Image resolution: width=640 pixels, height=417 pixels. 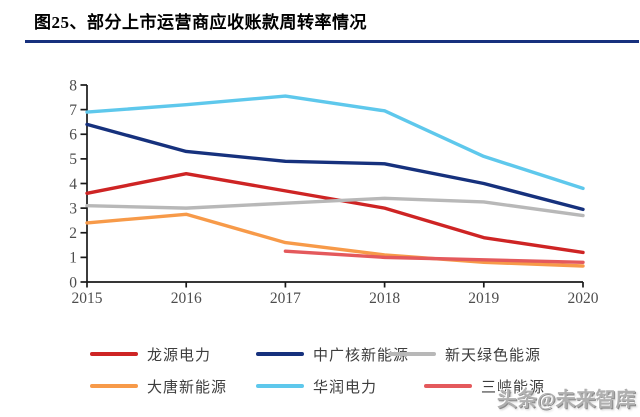 I want to click on title-underline, so click(x=332, y=41).